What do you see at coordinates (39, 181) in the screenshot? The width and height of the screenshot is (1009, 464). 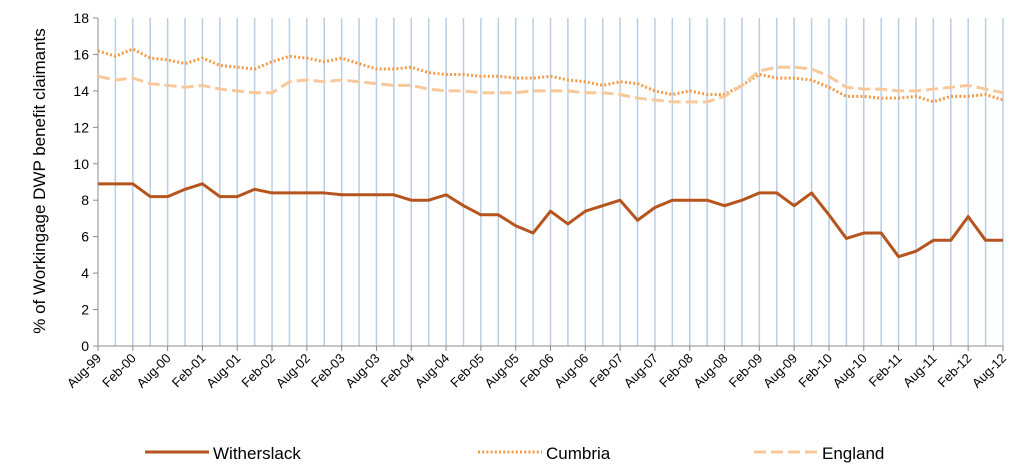 I see `y-axis-label: % of Workingage DWP benefit claimants` at bounding box center [39, 181].